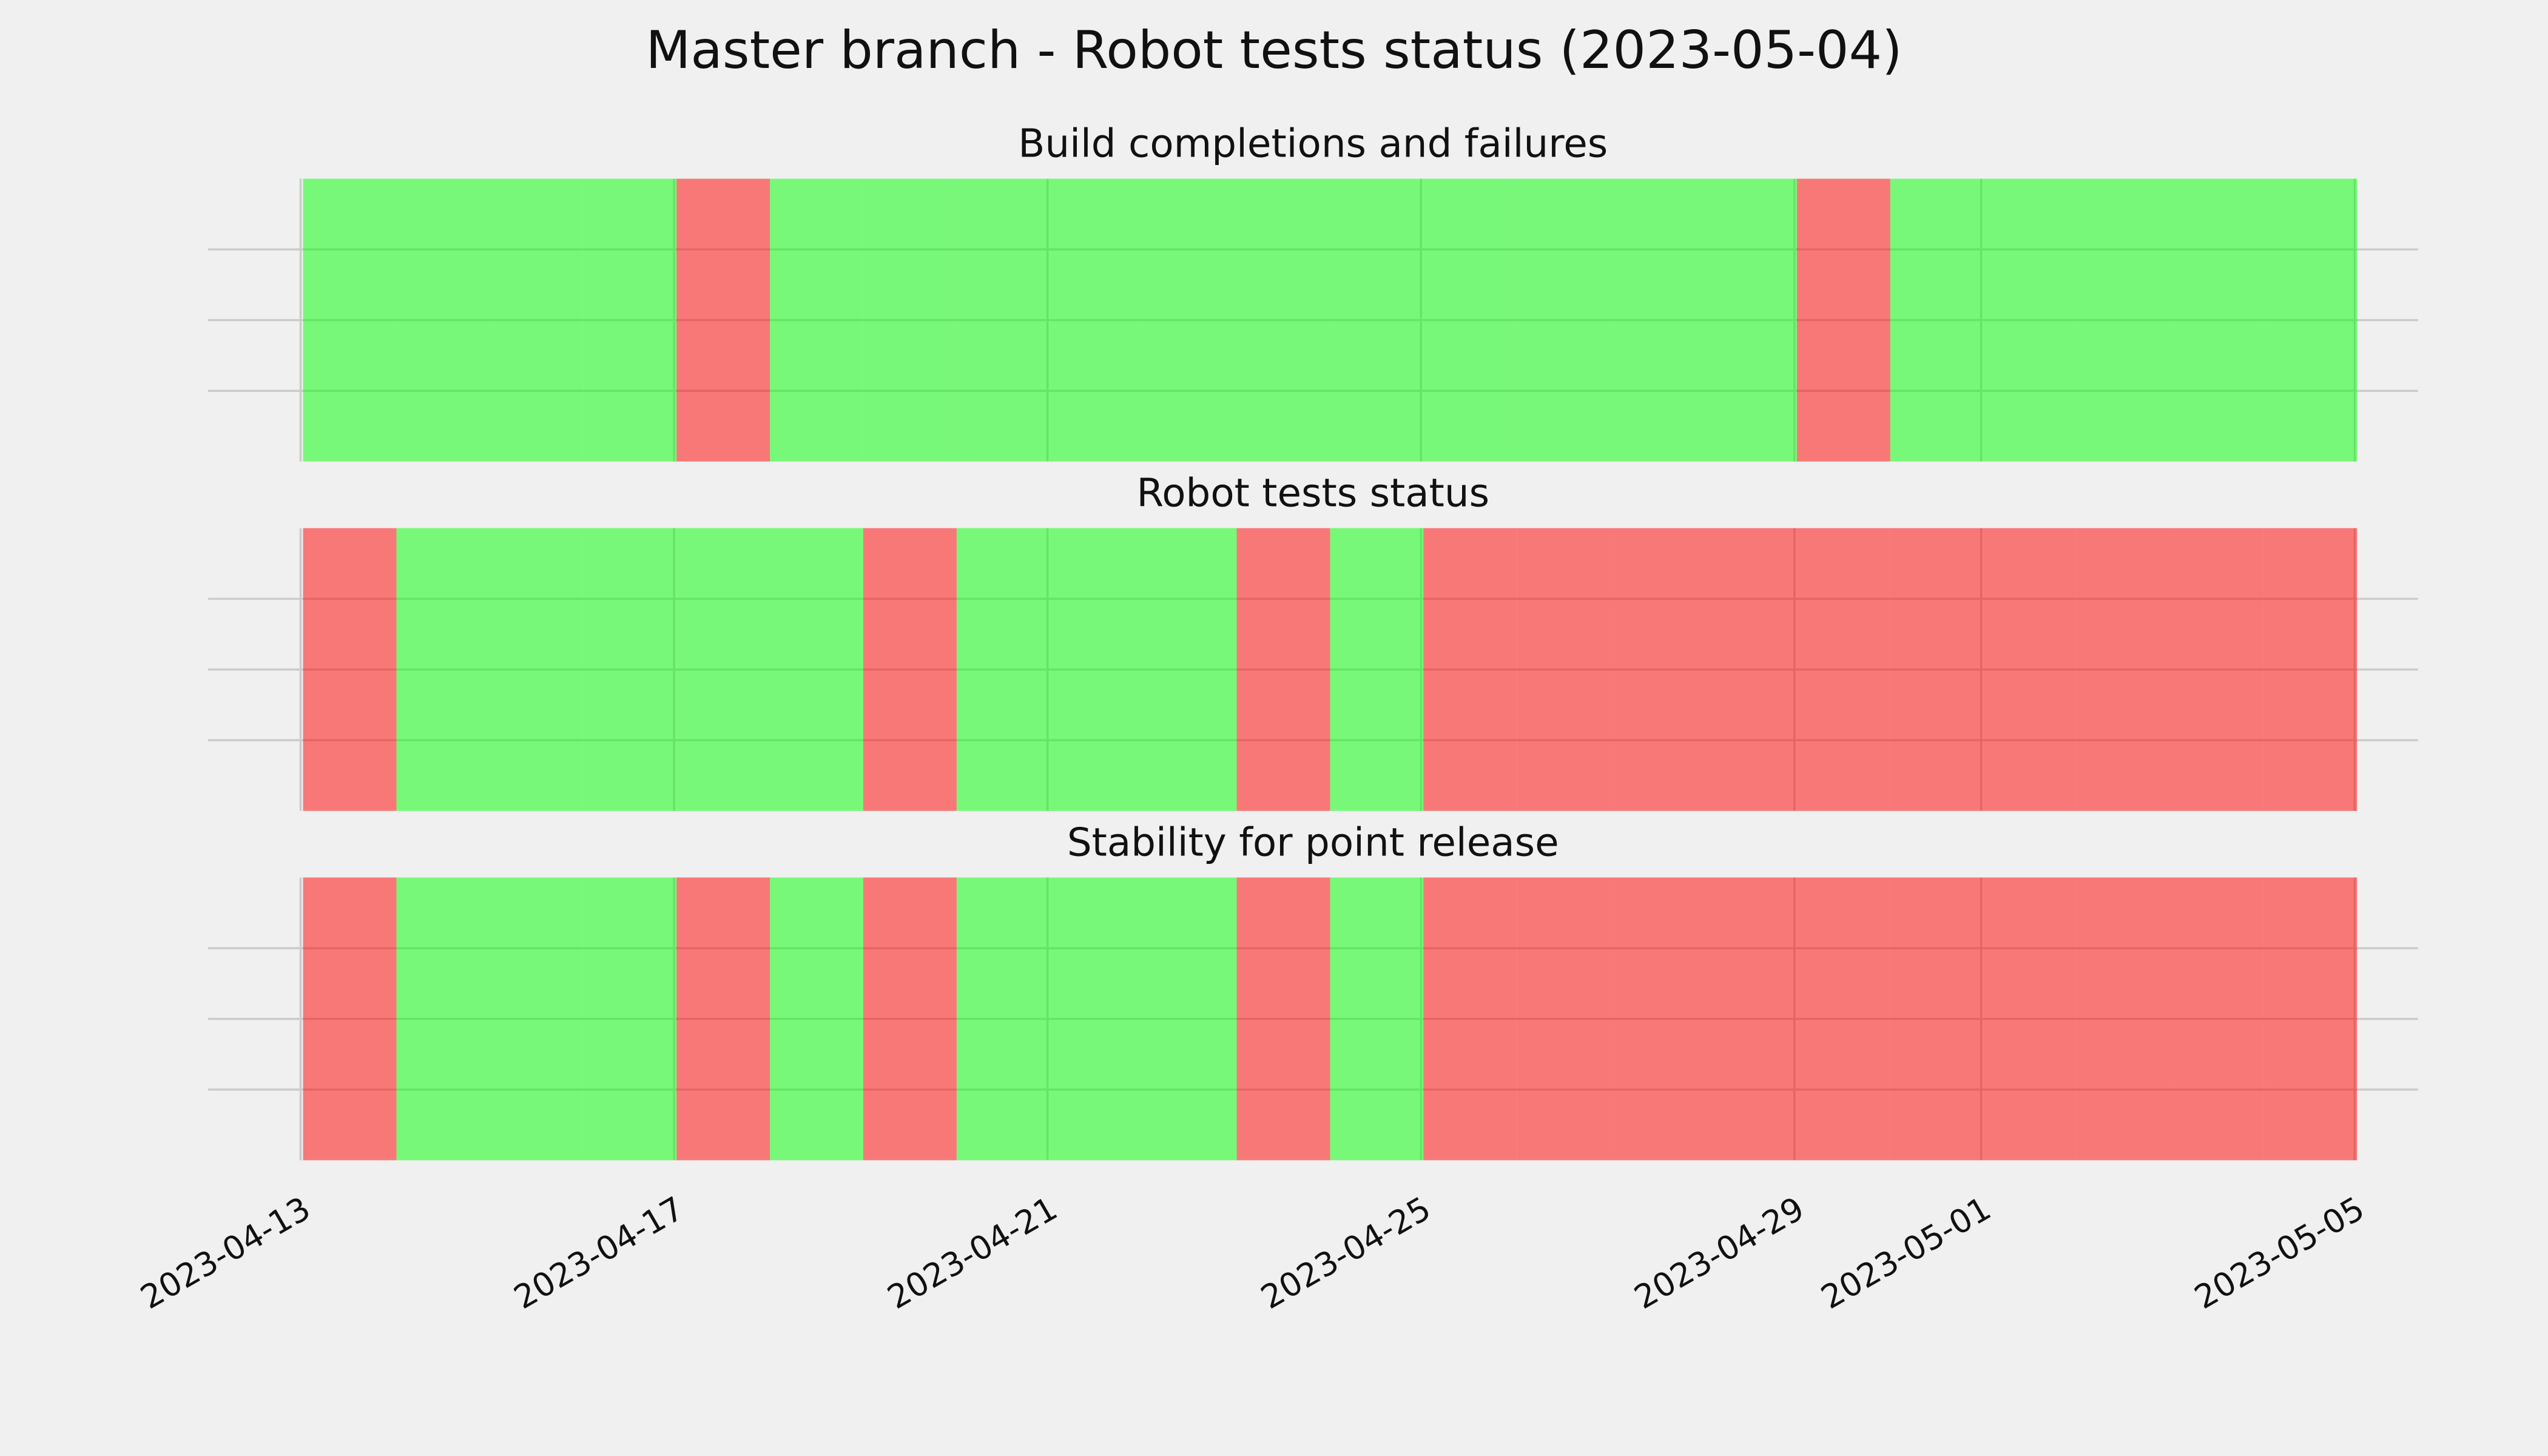  I want to click on panel-title: Build completions and failures, so click(1313, 144).